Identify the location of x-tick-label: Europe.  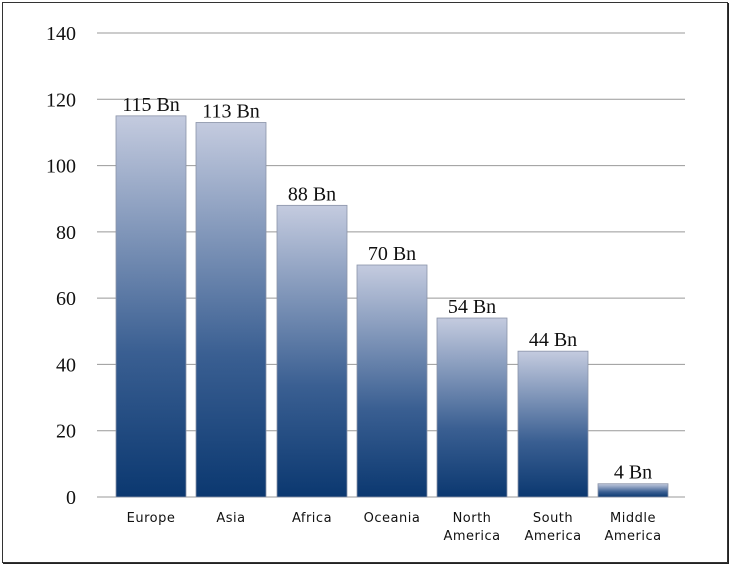
(151, 518).